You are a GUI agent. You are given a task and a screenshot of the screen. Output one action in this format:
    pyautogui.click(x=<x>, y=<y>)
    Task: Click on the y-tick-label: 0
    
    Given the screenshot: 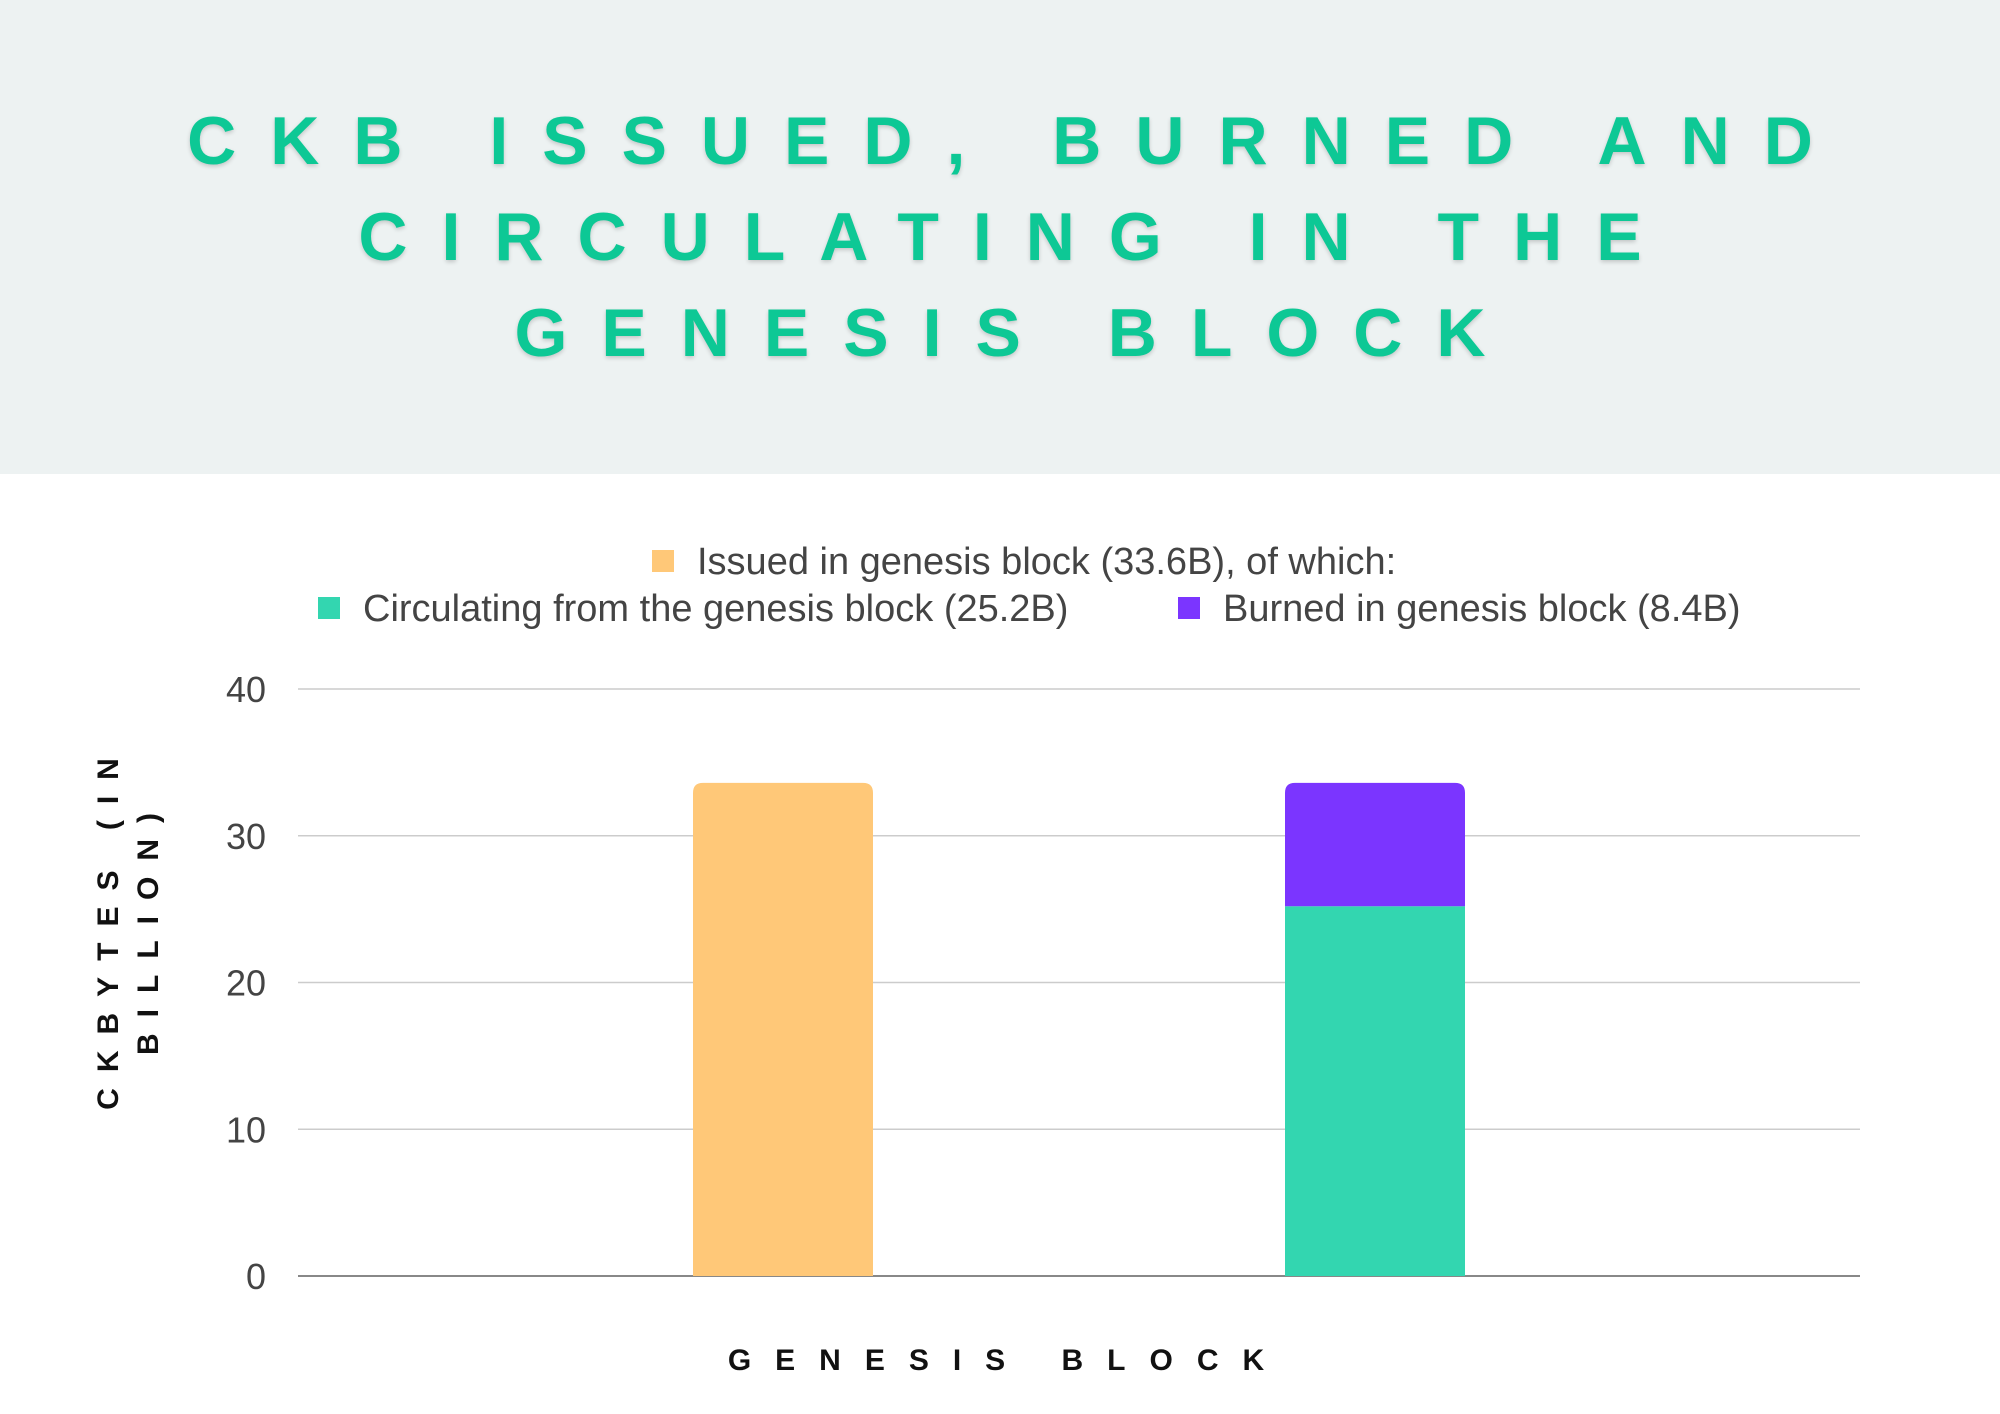 What is the action you would take?
    pyautogui.click(x=256, y=1276)
    